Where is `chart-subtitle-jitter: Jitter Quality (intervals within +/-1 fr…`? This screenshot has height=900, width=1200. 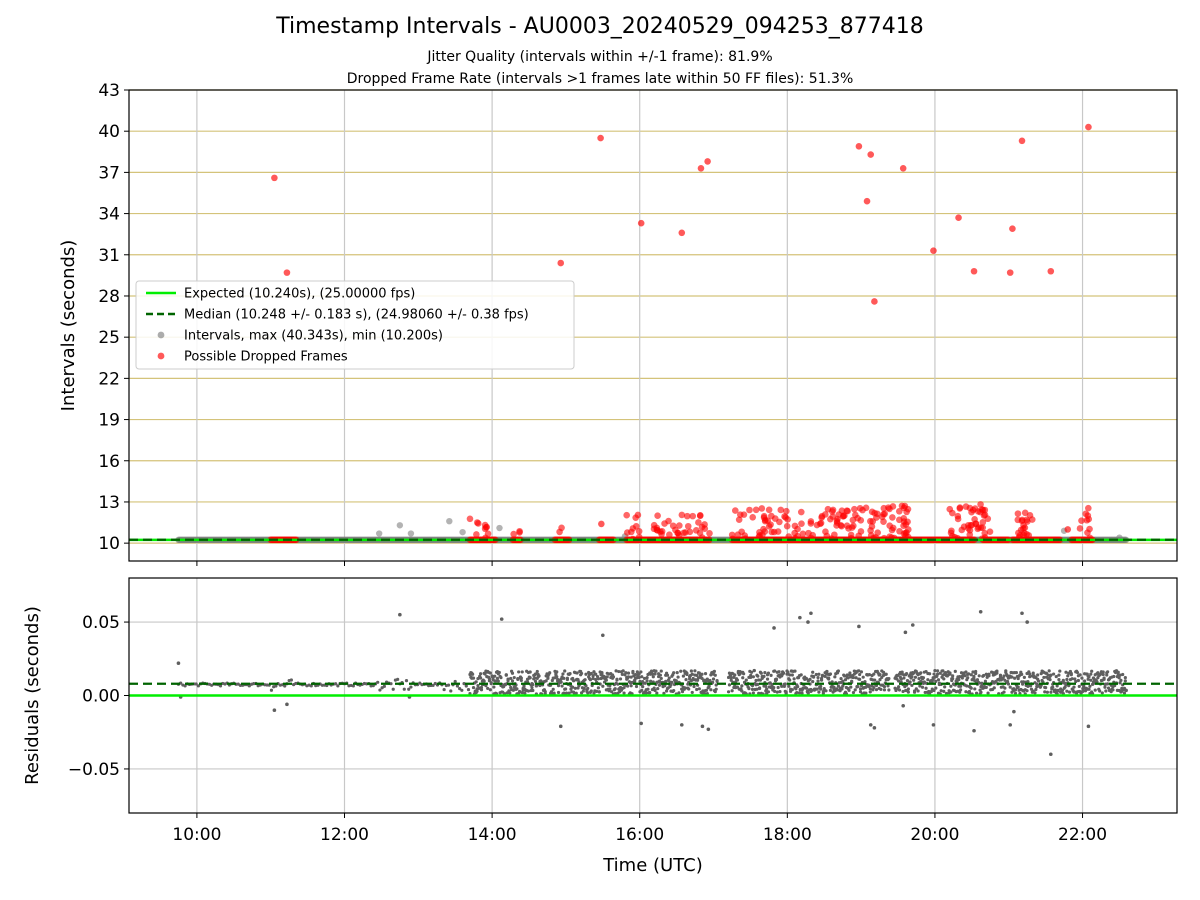
chart-subtitle-jitter: Jitter Quality (intervals within +/-1 fr… is located at coordinates (600, 57).